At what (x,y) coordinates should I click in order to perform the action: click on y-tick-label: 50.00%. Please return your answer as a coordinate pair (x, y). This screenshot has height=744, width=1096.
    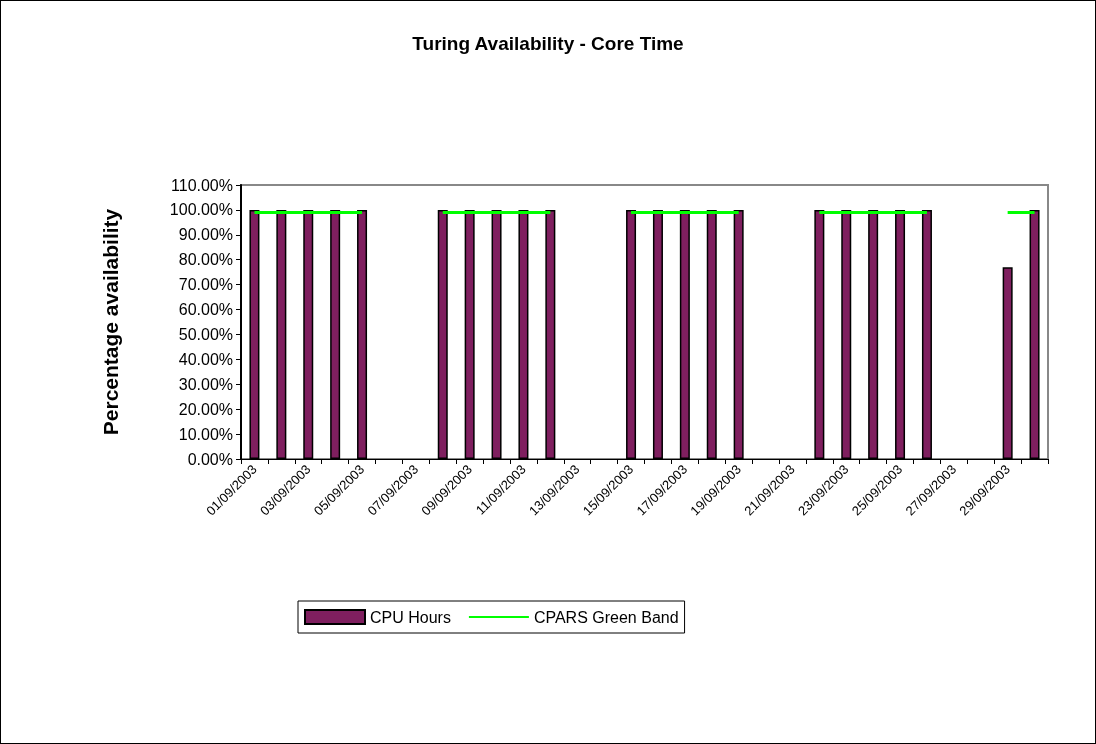
    Looking at the image, I should click on (205, 334).